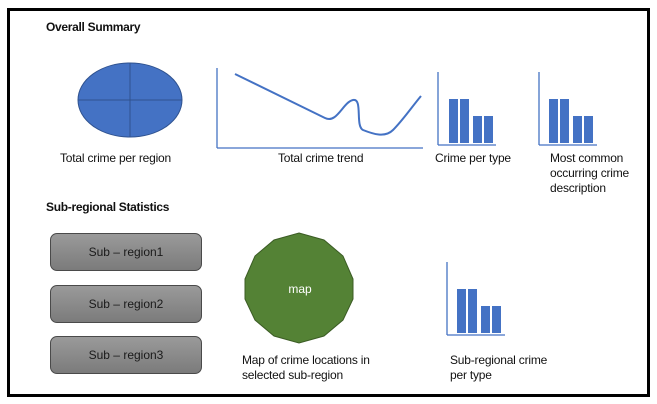 The image size is (657, 404). I want to click on trend-line, so click(328, 104).